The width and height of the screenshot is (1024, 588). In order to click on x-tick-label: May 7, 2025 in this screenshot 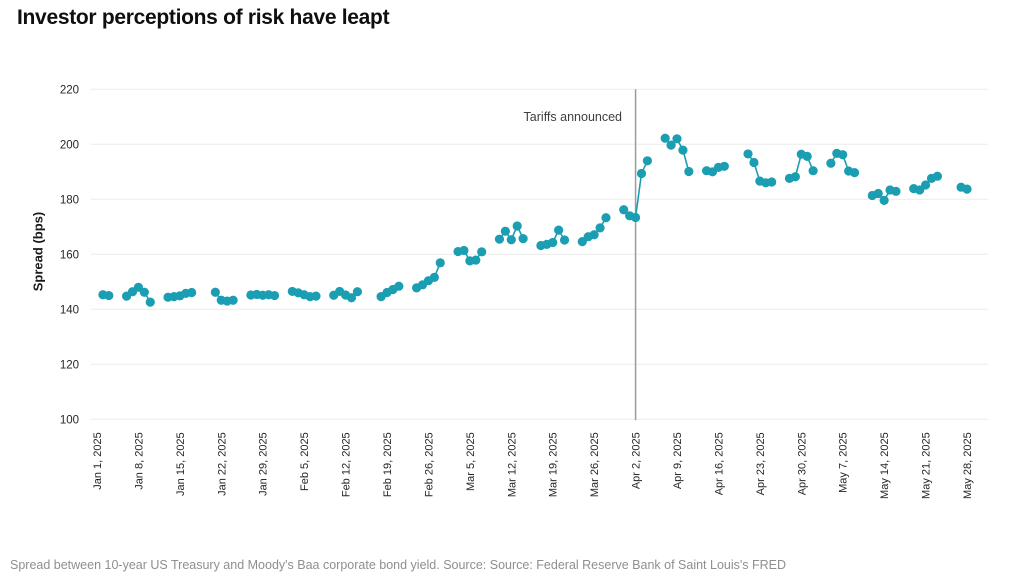, I will do `click(844, 462)`.